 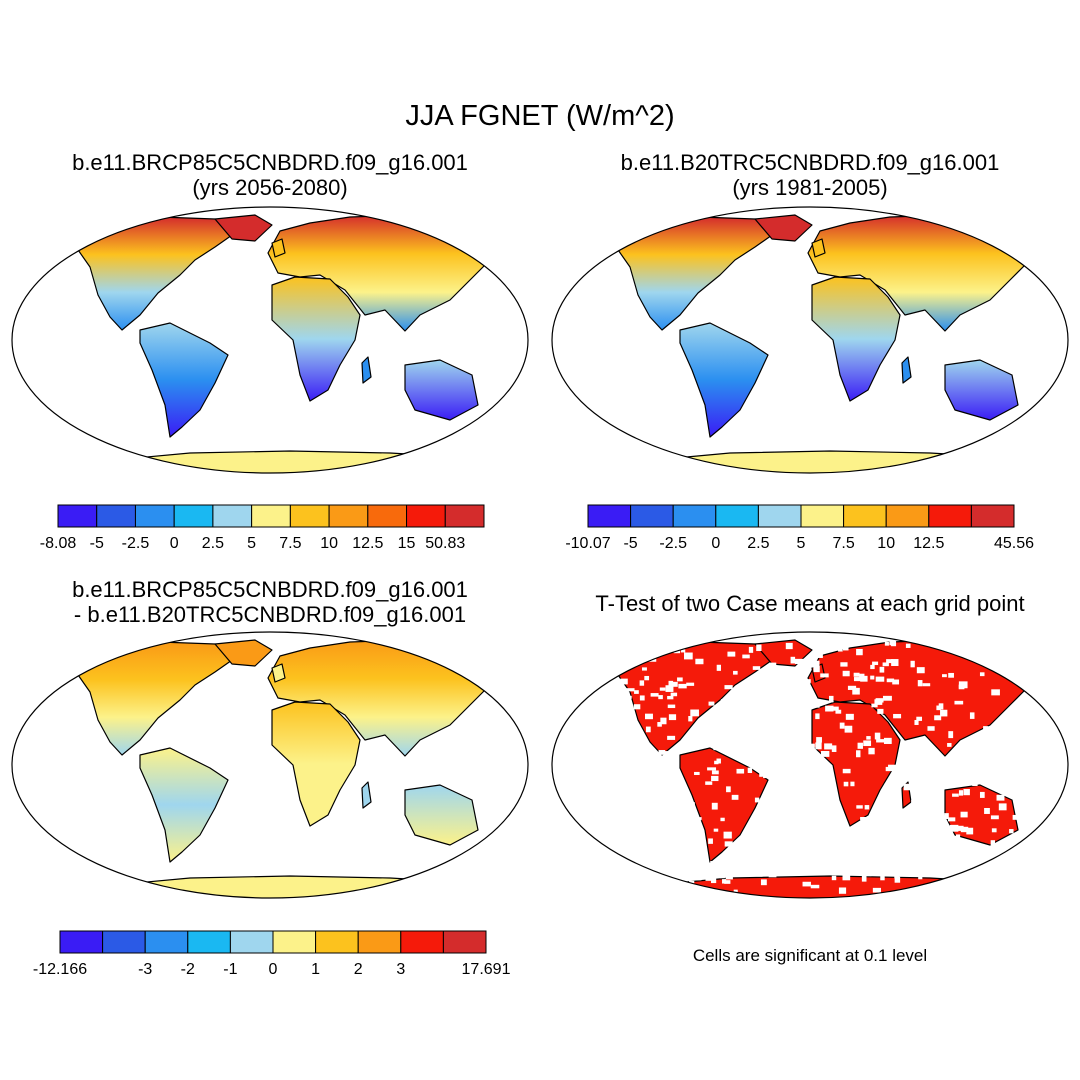 What do you see at coordinates (286, 886) in the screenshot?
I see `continent-ant` at bounding box center [286, 886].